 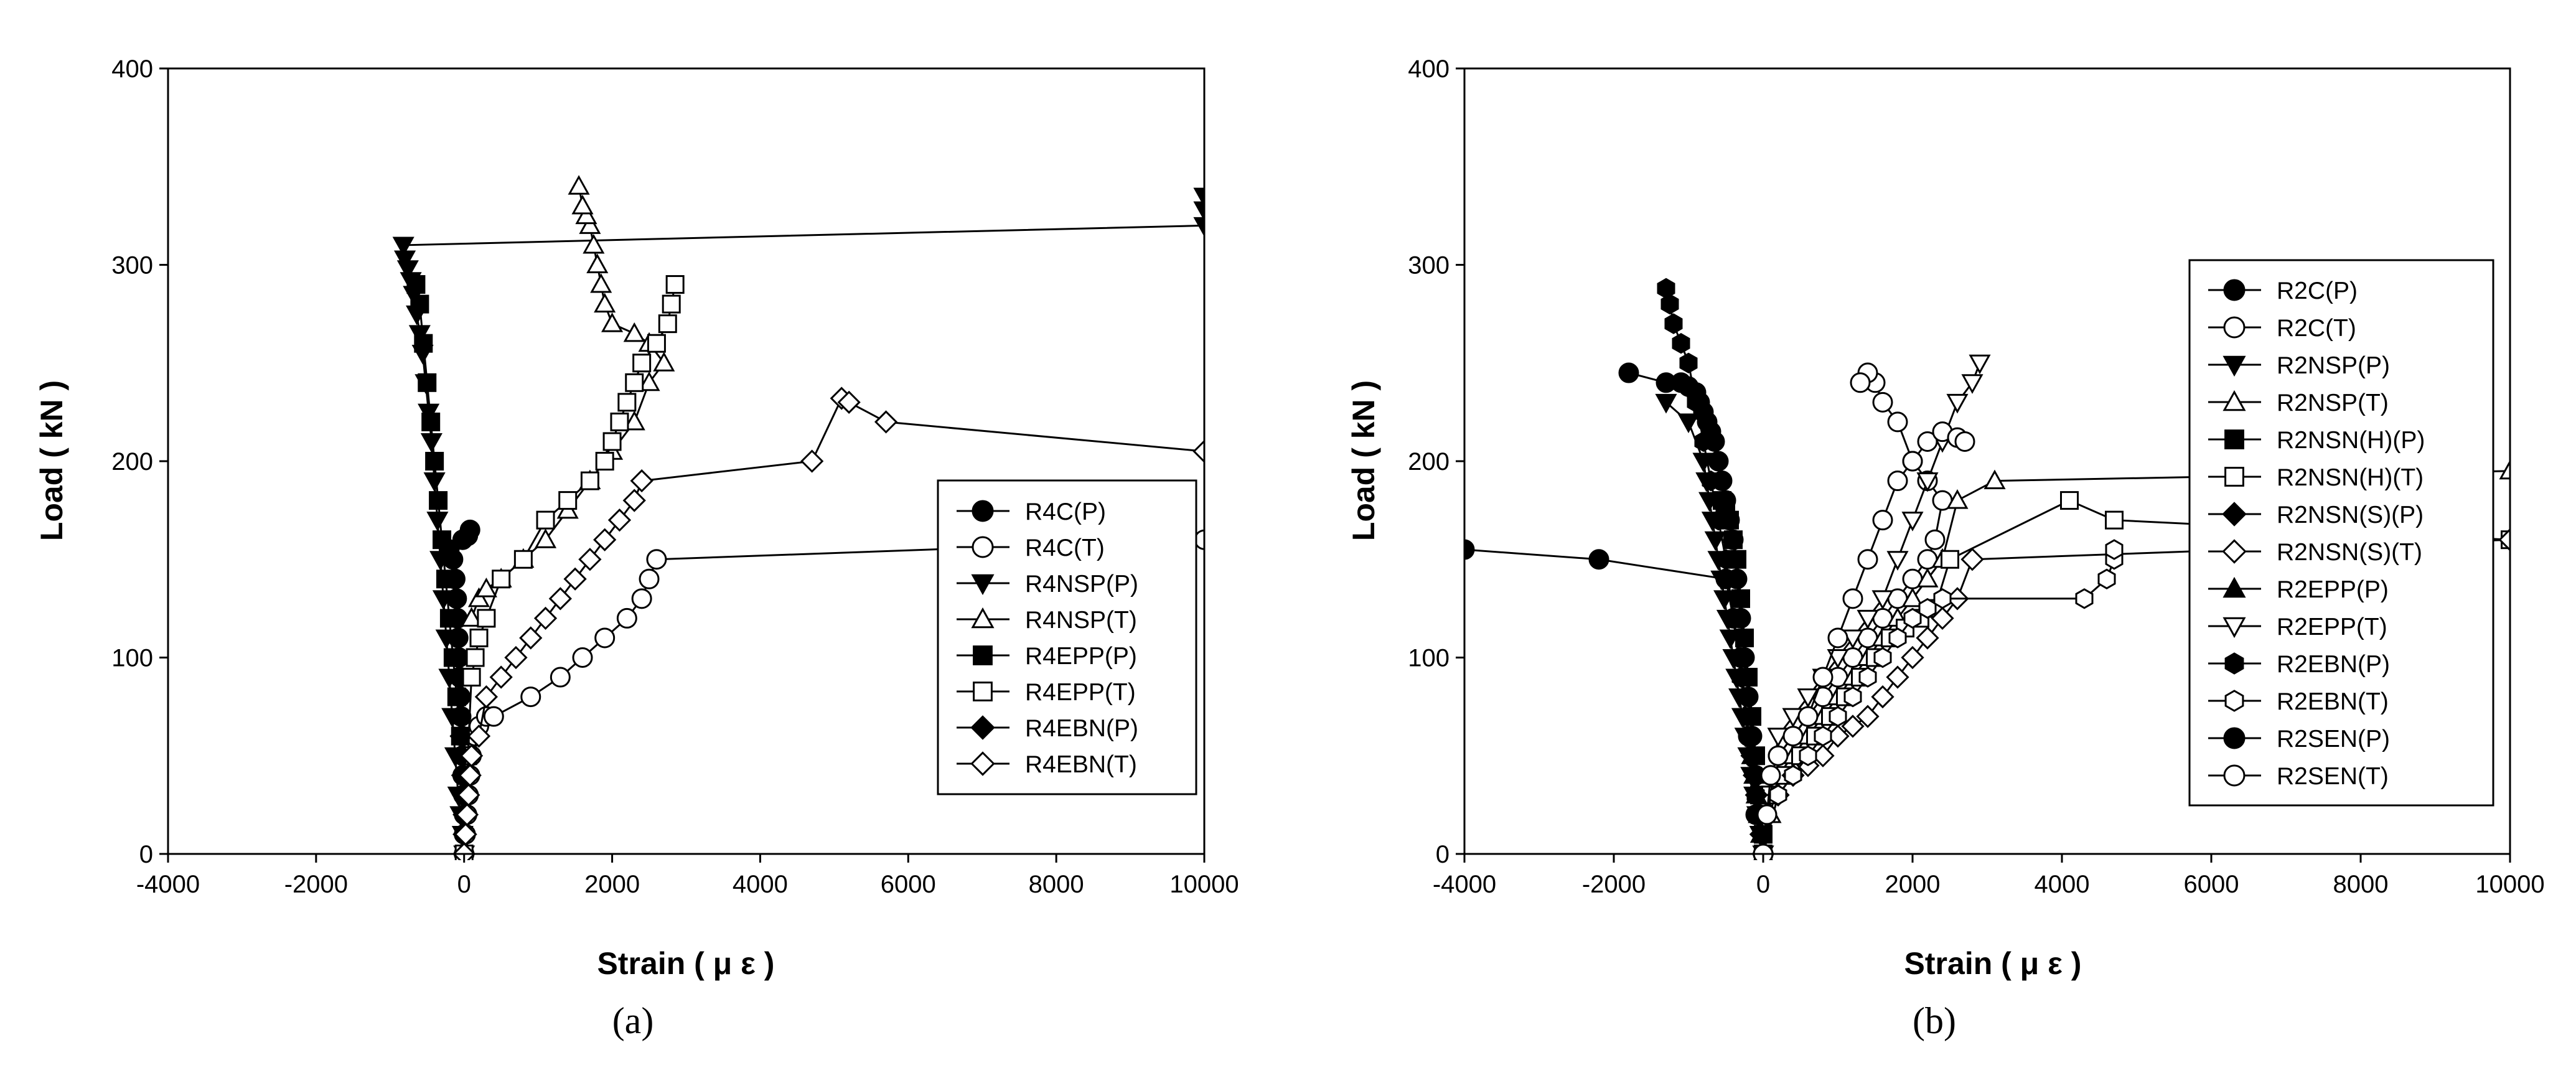 I want to click on data-point-r4c-p, so click(x=469, y=529).